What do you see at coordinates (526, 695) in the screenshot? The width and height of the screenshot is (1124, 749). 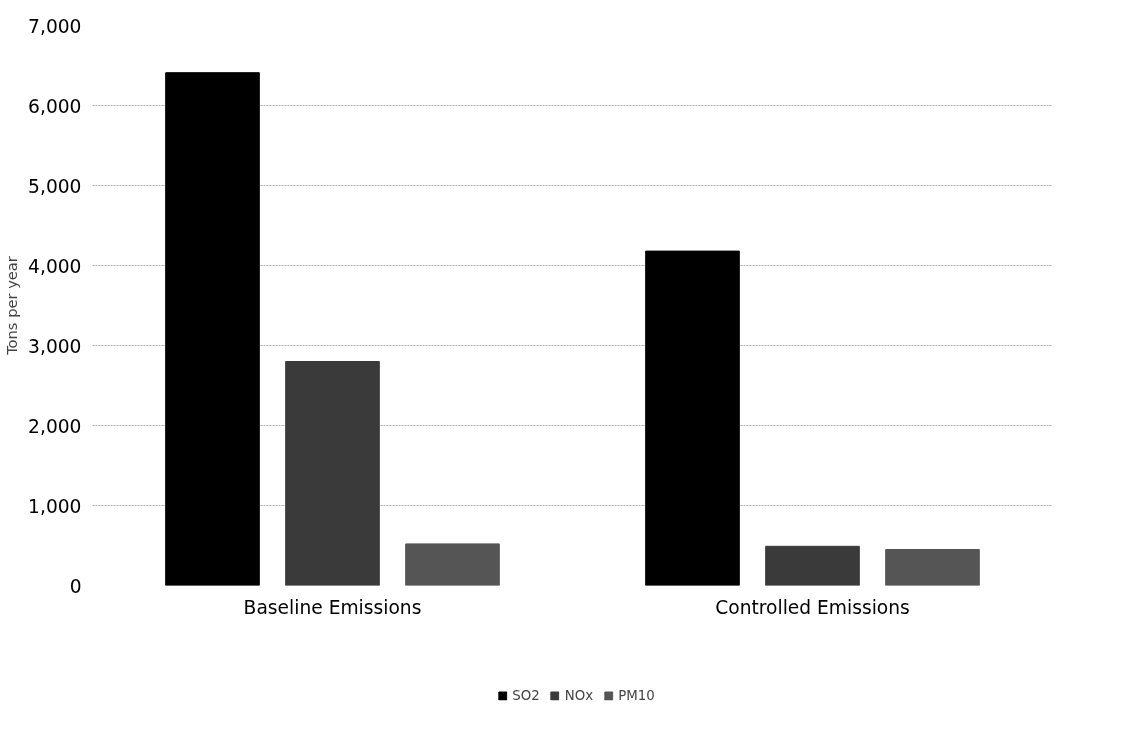 I see `legend-label: SO2` at bounding box center [526, 695].